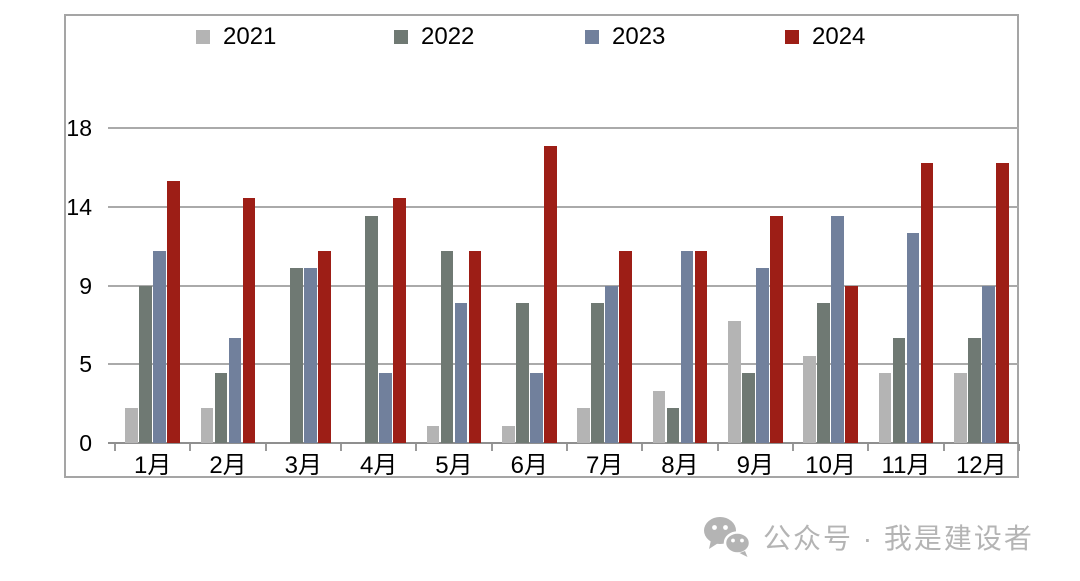 The width and height of the screenshot is (1080, 581). What do you see at coordinates (85, 443) in the screenshot?
I see `y-axis-label-0: 0` at bounding box center [85, 443].